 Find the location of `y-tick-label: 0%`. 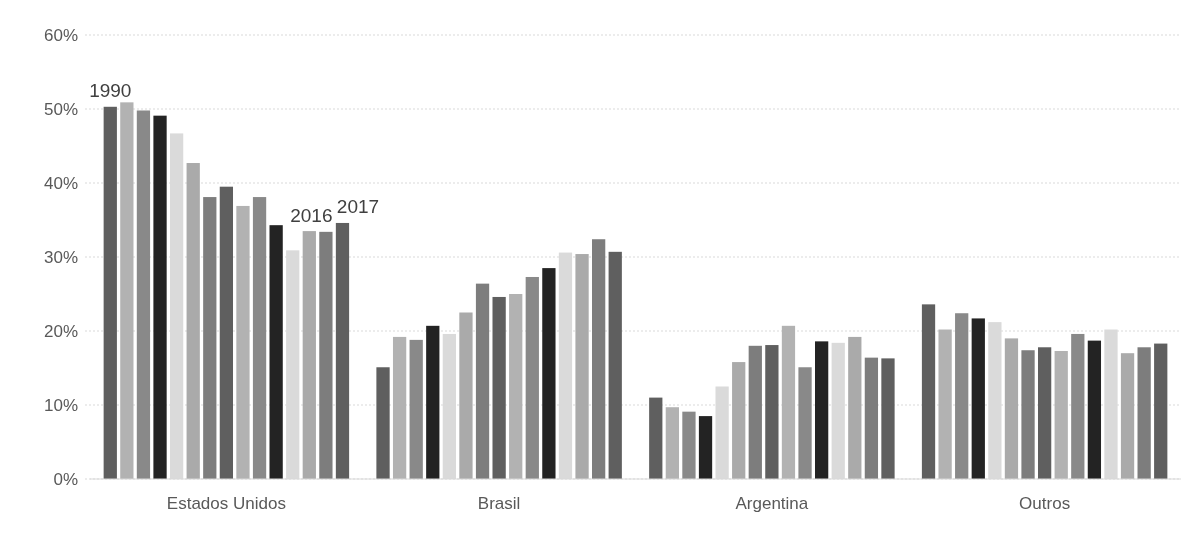

y-tick-label: 0% is located at coordinates (65, 479).